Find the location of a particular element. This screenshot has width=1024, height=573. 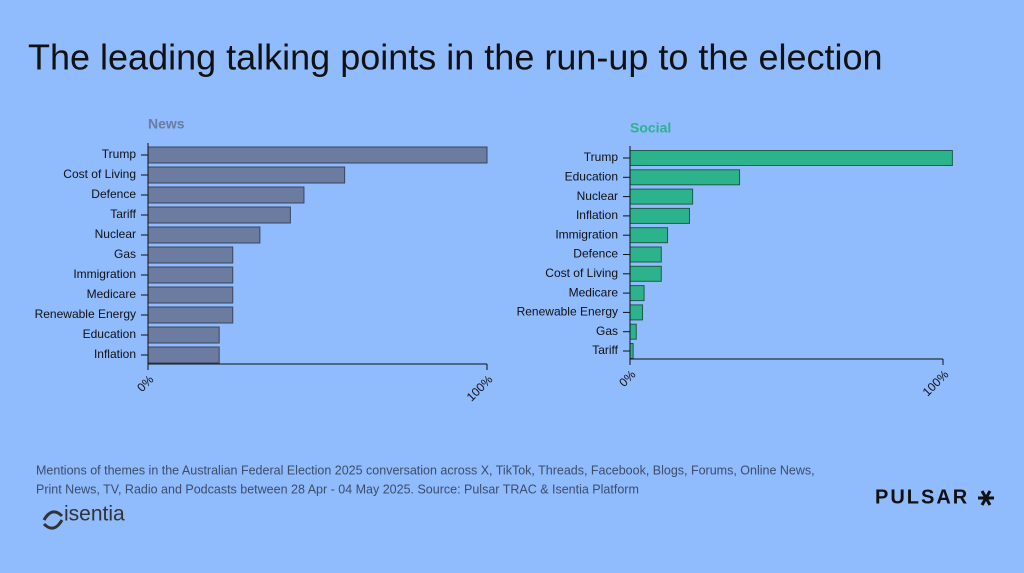

logo-text: PULSAR is located at coordinates (922, 497).